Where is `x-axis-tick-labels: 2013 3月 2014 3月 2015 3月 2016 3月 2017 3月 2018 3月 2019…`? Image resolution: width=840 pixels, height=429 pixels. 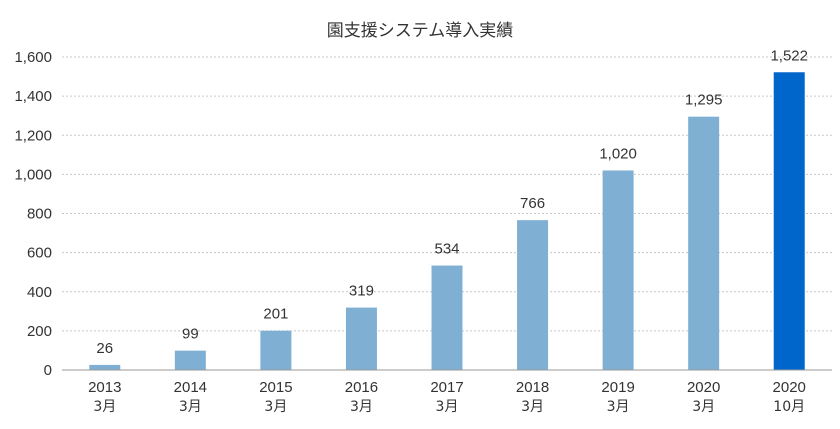 x-axis-tick-labels: 2013 3月 2014 3月 2015 3月 2016 3月 2017 3月 2018 3月 2019… is located at coordinates (447, 397).